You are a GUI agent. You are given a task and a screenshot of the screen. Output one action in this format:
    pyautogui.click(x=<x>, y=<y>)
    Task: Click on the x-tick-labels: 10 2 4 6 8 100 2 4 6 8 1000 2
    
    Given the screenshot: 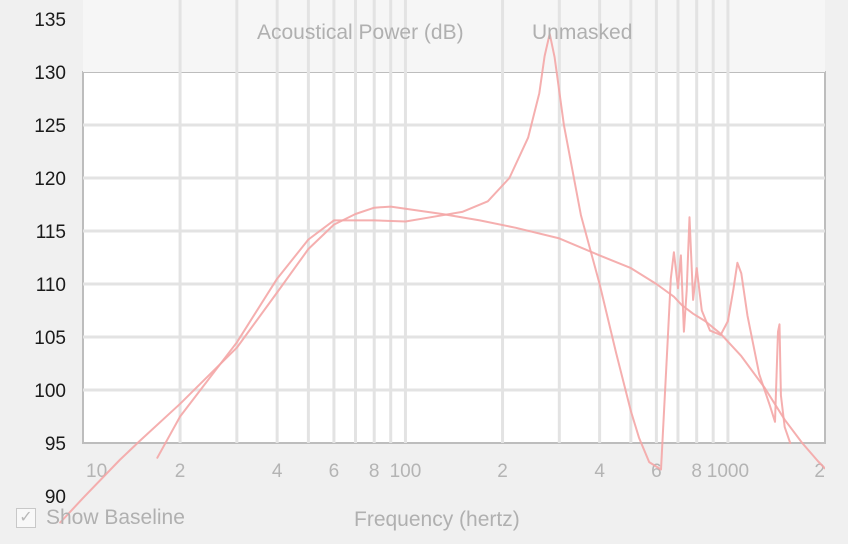 What is the action you would take?
    pyautogui.click(x=455, y=471)
    